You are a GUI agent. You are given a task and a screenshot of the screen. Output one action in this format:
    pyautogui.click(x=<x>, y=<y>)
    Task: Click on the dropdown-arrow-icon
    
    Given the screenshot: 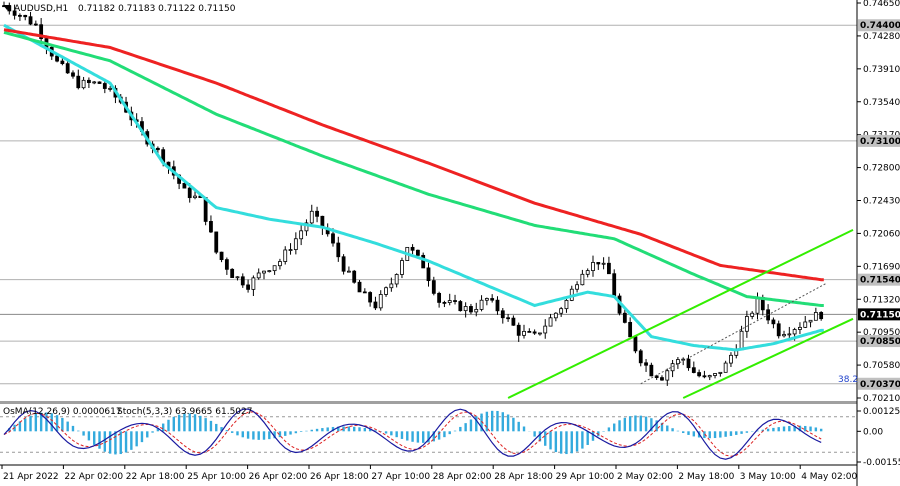 What is the action you would take?
    pyautogui.click(x=7, y=7)
    